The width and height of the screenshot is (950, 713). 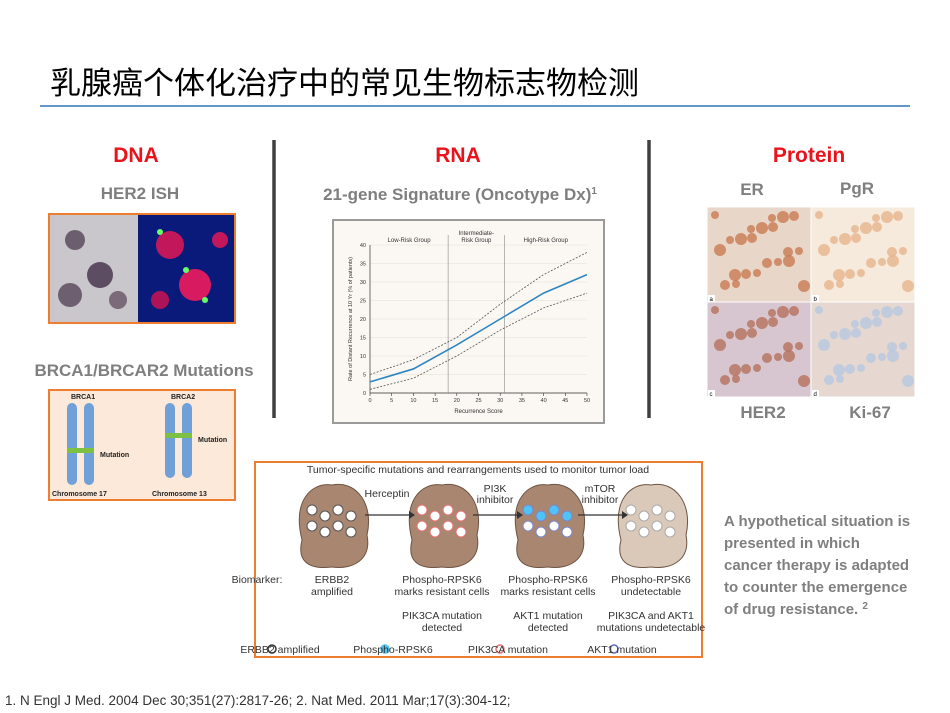 I want to click on x-tick-label: 25, so click(x=478, y=401).